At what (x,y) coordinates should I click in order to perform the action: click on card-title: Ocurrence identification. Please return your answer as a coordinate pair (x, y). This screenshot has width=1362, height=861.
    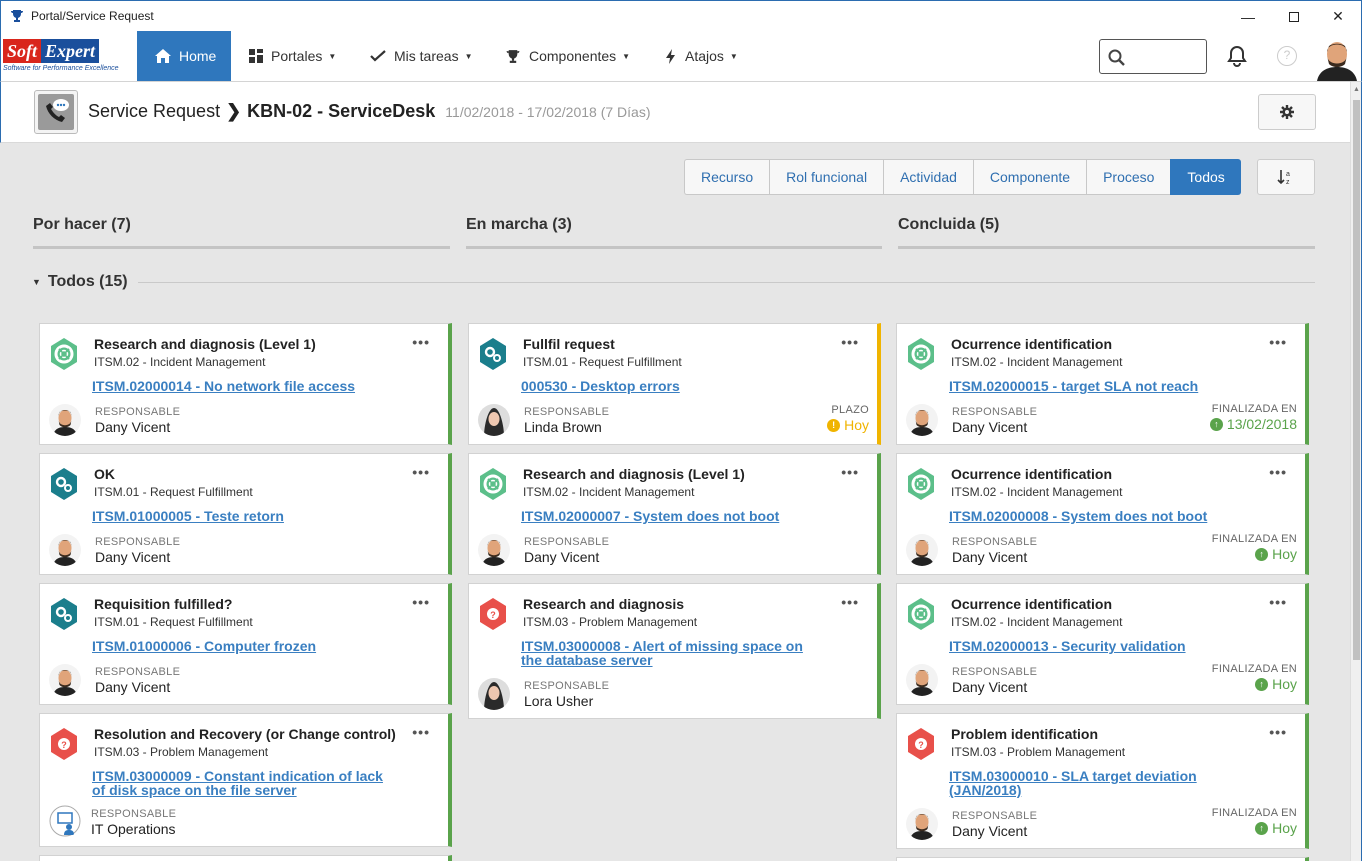
    Looking at the image, I should click on (1032, 474).